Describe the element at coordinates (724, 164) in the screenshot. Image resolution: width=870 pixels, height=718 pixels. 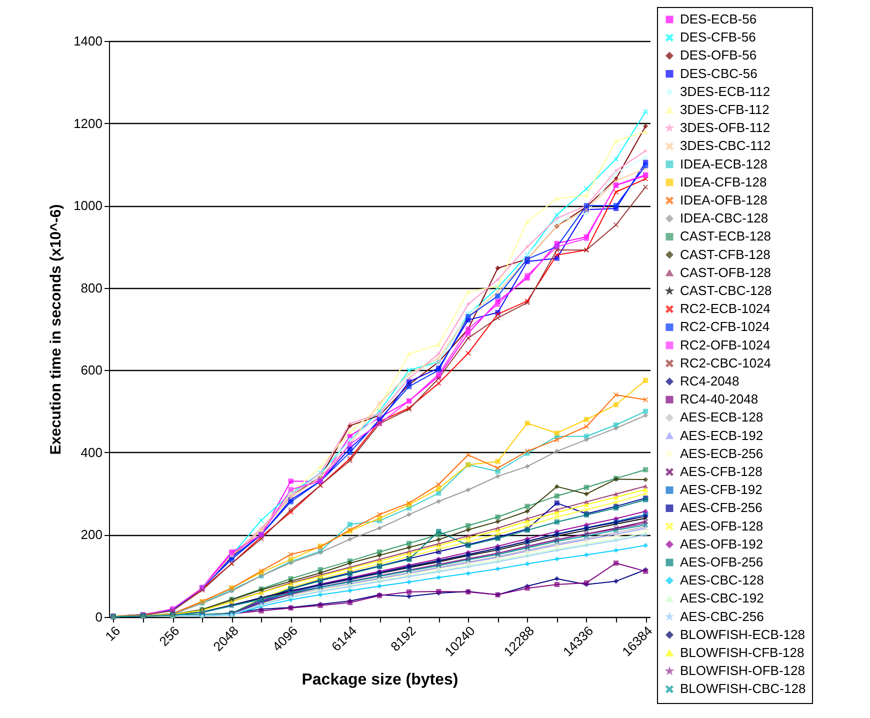
I see `legend-label: IDEA-ECB-128` at that location.